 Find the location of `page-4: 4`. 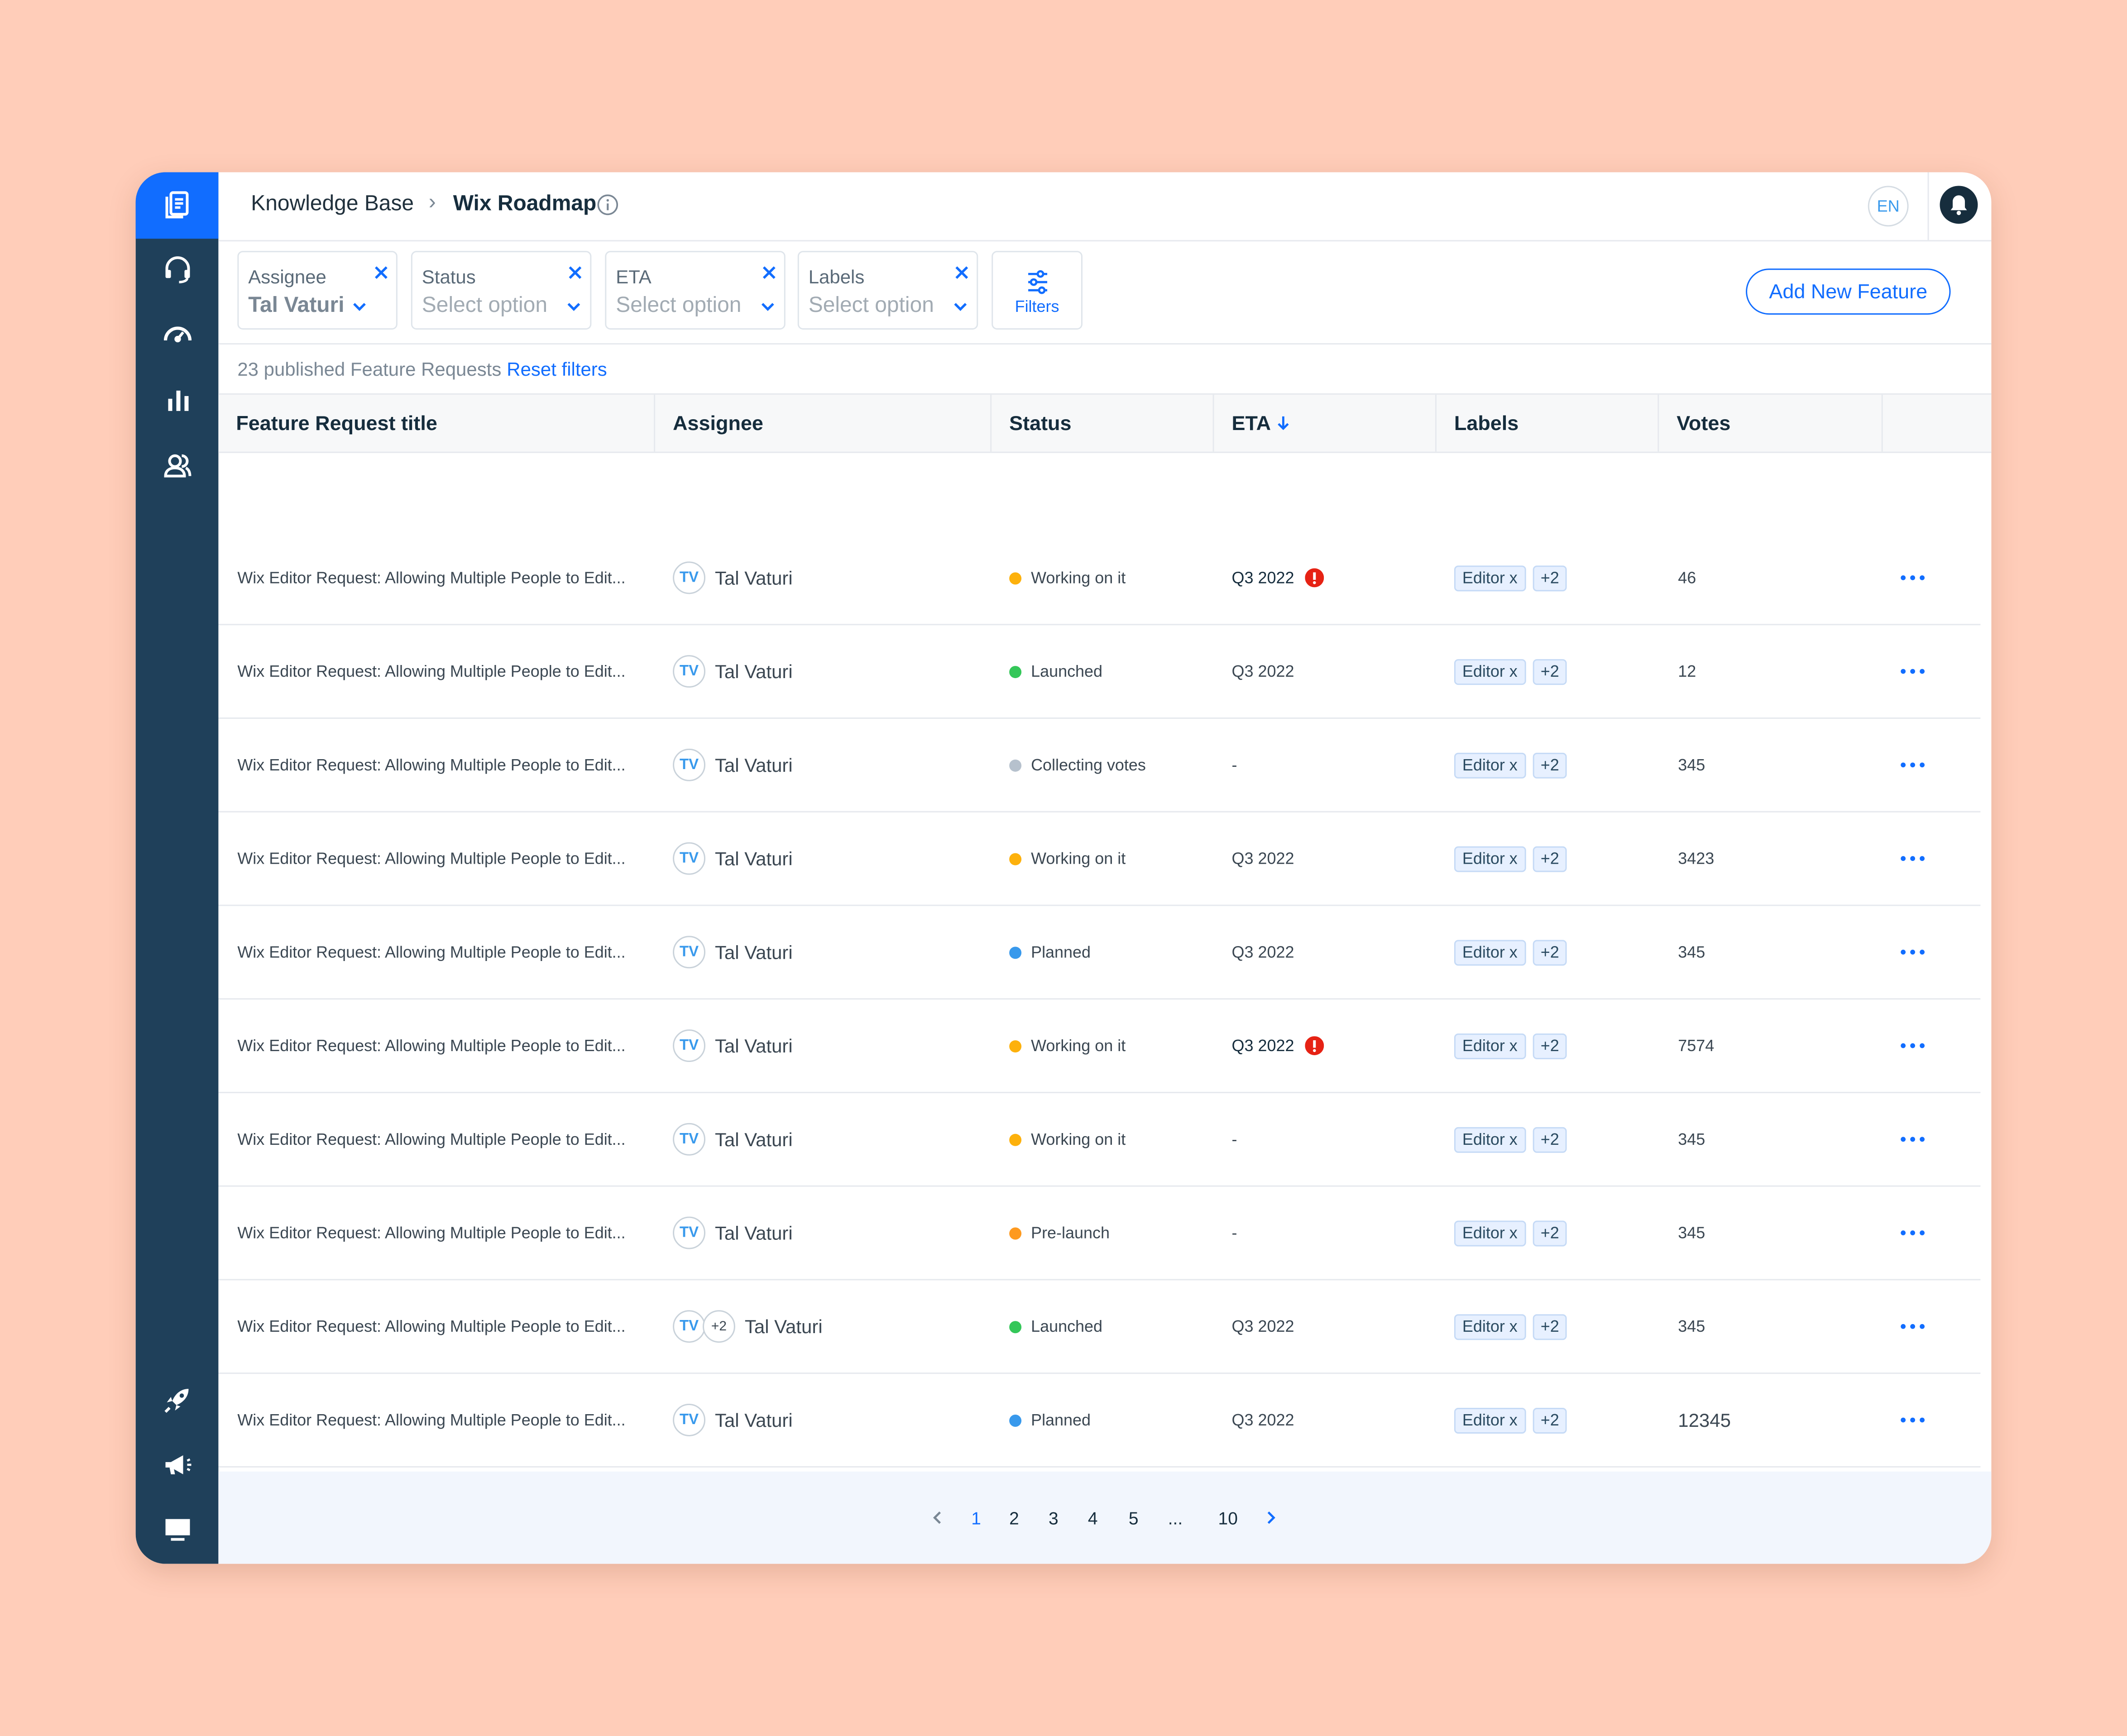

page-4: 4 is located at coordinates (1093, 1518).